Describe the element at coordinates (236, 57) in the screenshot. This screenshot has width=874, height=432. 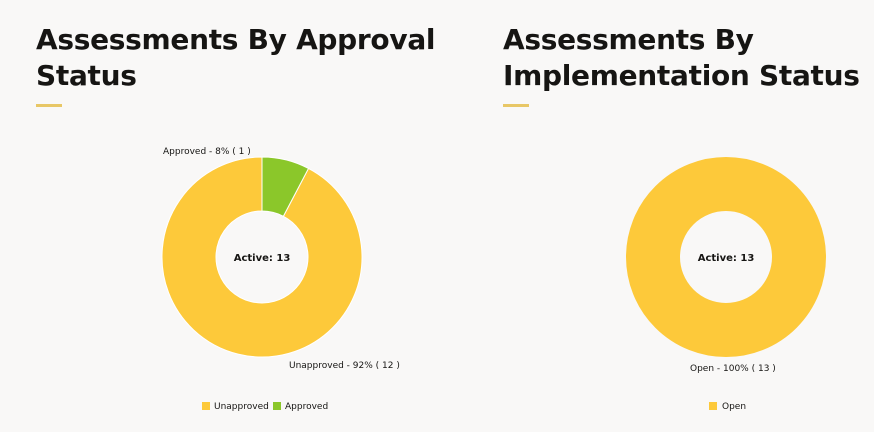
I see `approval-chart-title: Assessments By Approval Status` at that location.